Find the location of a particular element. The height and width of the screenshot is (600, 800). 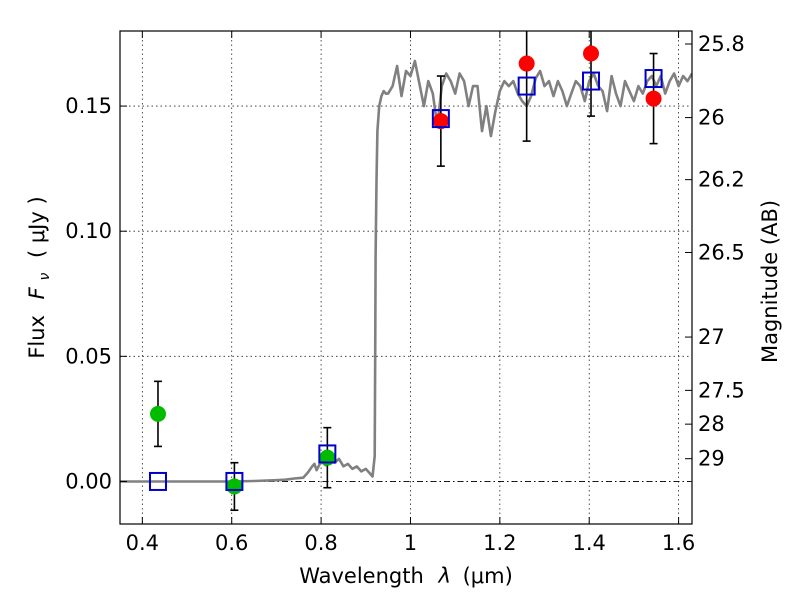

y2-tick-label: 27.5 is located at coordinates (721, 390).